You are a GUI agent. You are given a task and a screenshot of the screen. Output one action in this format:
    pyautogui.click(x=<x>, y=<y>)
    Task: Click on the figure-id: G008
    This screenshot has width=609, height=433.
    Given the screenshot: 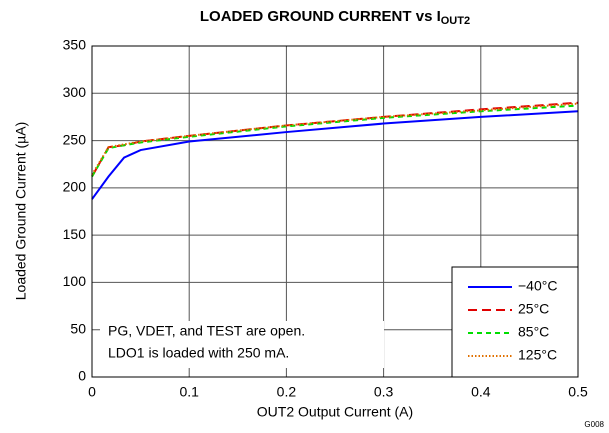 What is the action you would take?
    pyautogui.click(x=594, y=424)
    